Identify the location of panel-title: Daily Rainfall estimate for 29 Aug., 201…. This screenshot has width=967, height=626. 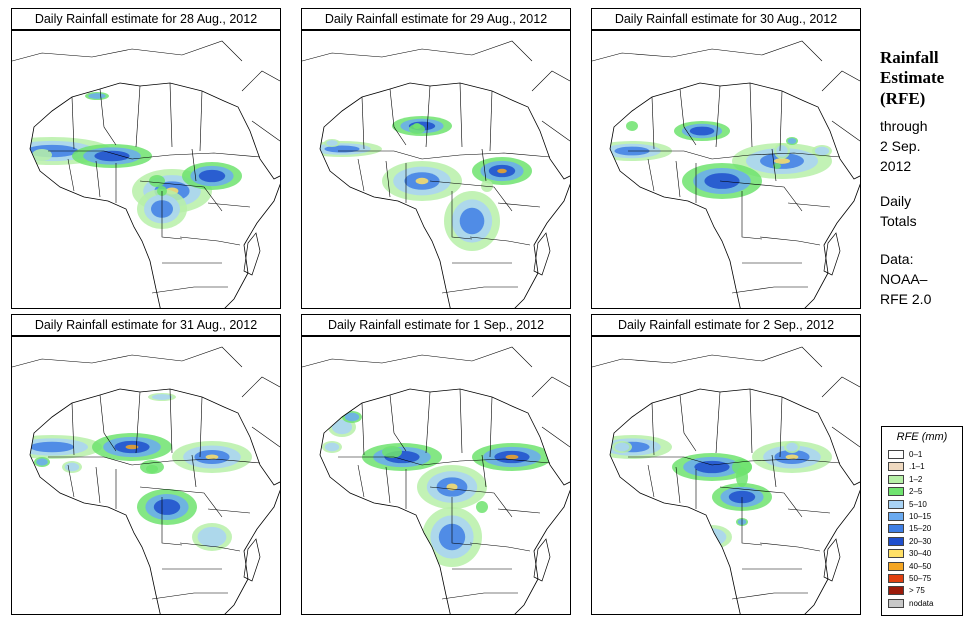
(436, 19).